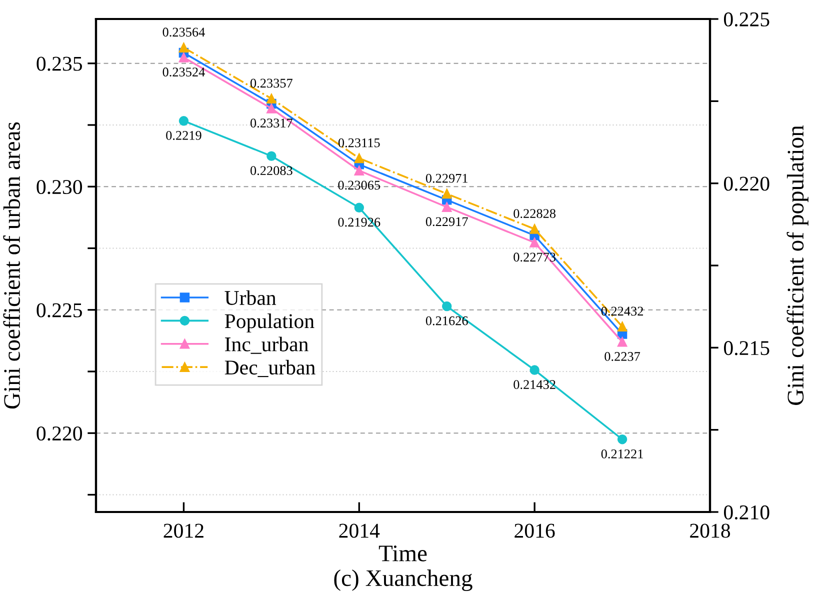 The image size is (815, 601). What do you see at coordinates (402, 554) in the screenshot?
I see `x-axis-title: Time` at bounding box center [402, 554].